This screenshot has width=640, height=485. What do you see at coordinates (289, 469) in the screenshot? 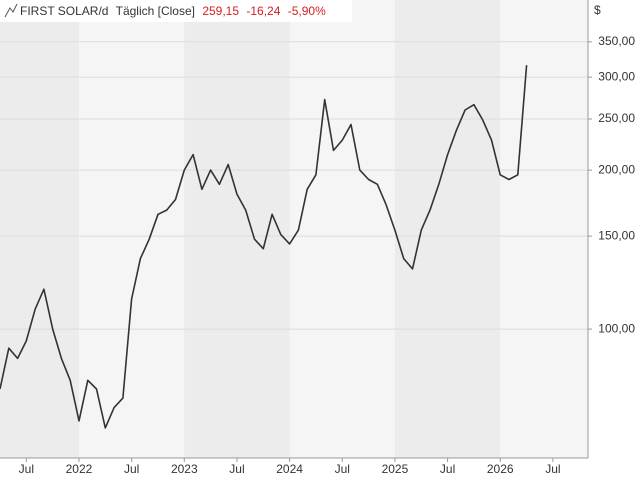
I see `x-tick-label: 2024` at bounding box center [289, 469].